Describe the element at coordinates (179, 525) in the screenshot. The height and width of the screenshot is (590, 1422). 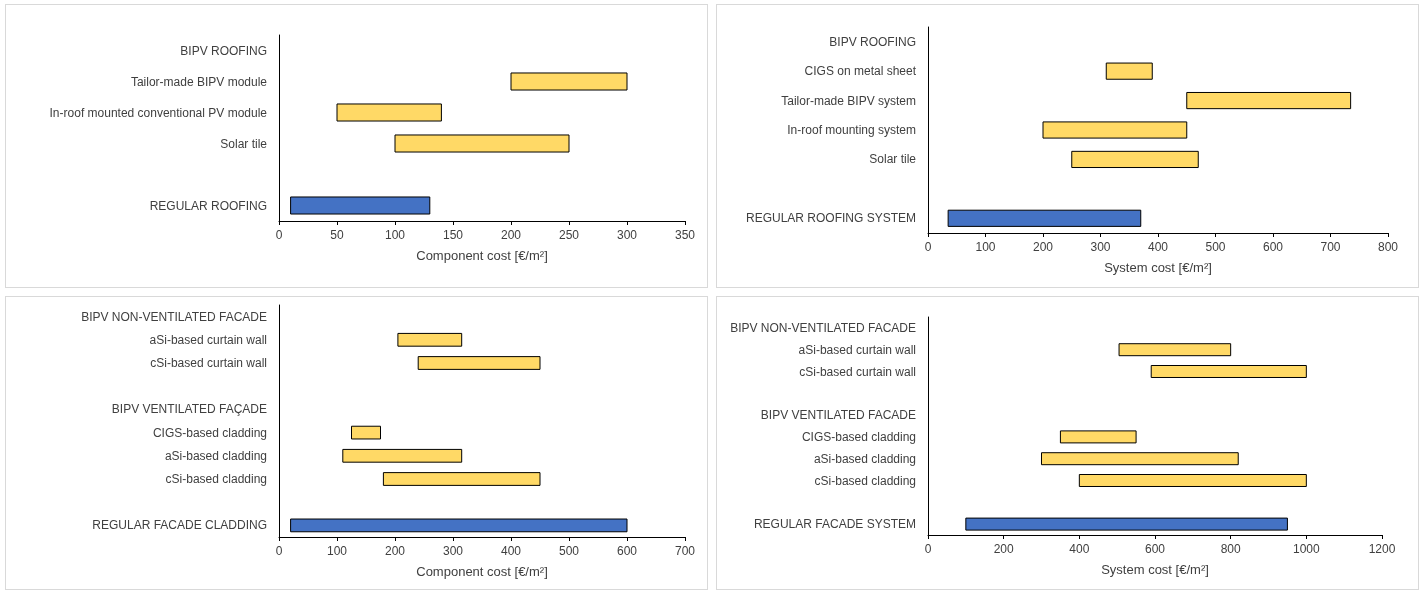
I see `y-tick-label: REGULAR FACADE CLADDING` at that location.